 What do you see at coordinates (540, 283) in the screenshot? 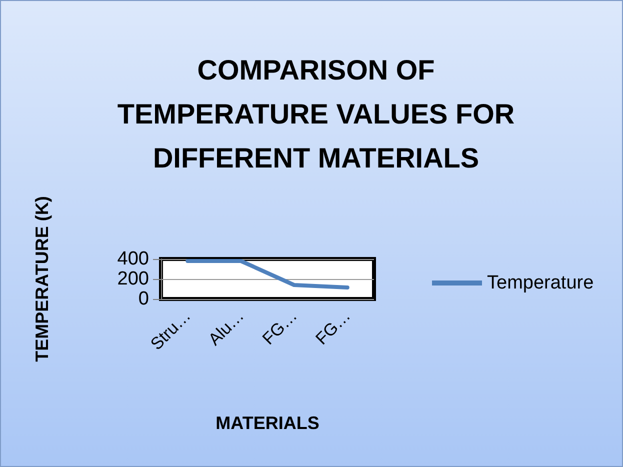
I see `legend-label: Temperature` at bounding box center [540, 283].